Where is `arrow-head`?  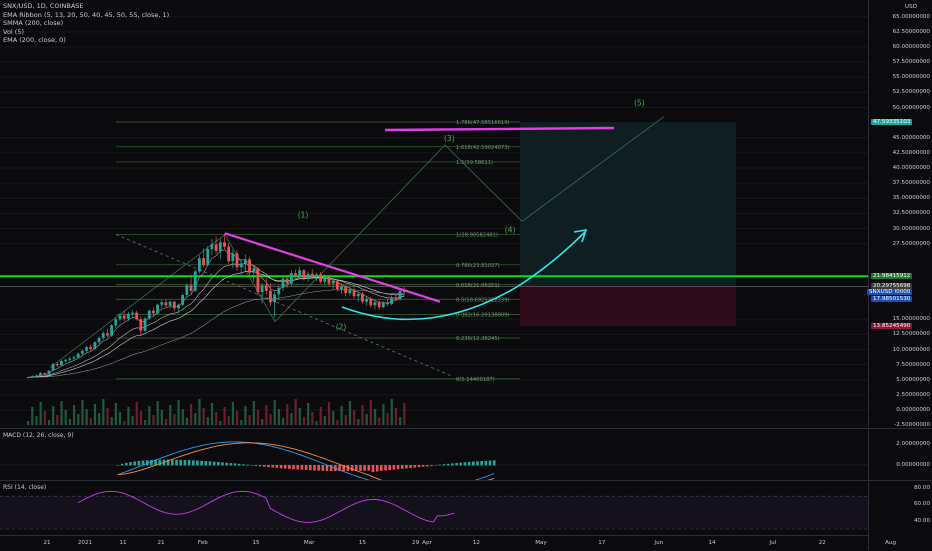 arrow-head is located at coordinates (580, 235).